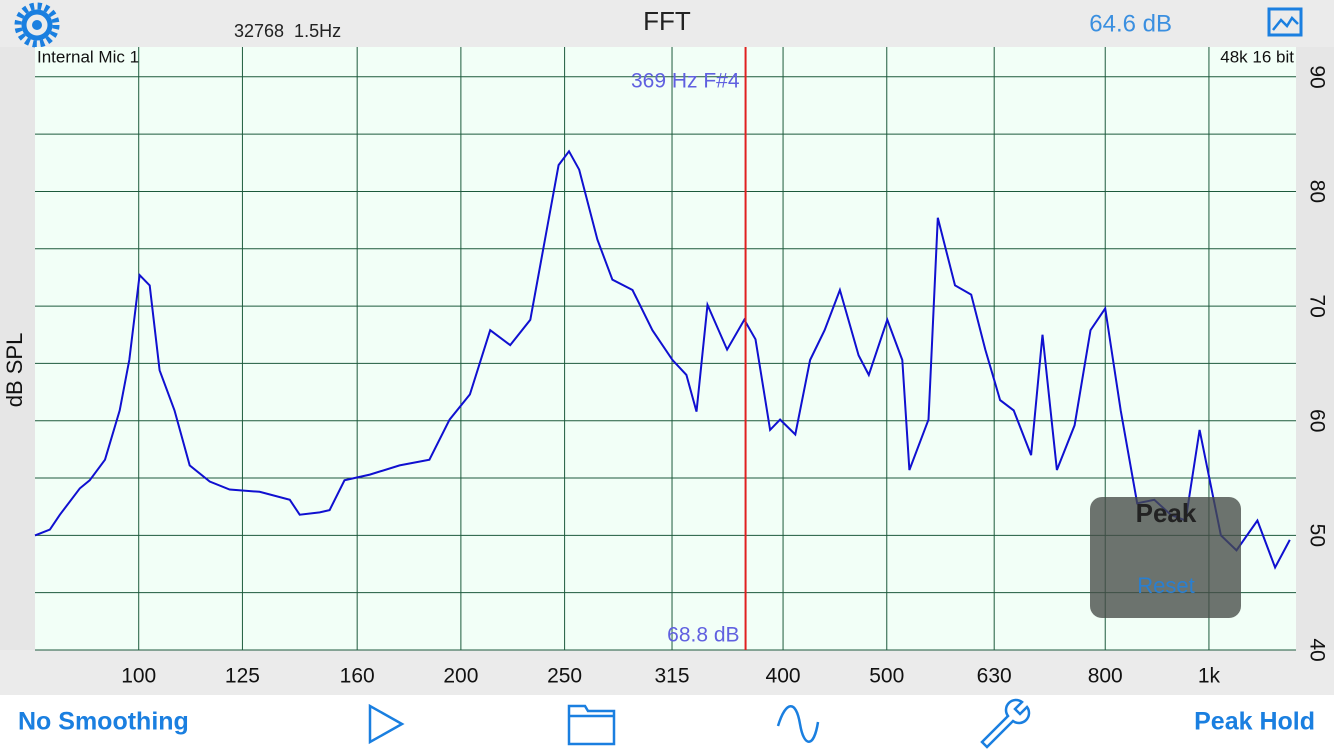  I want to click on x-tick-label: 315, so click(671, 676).